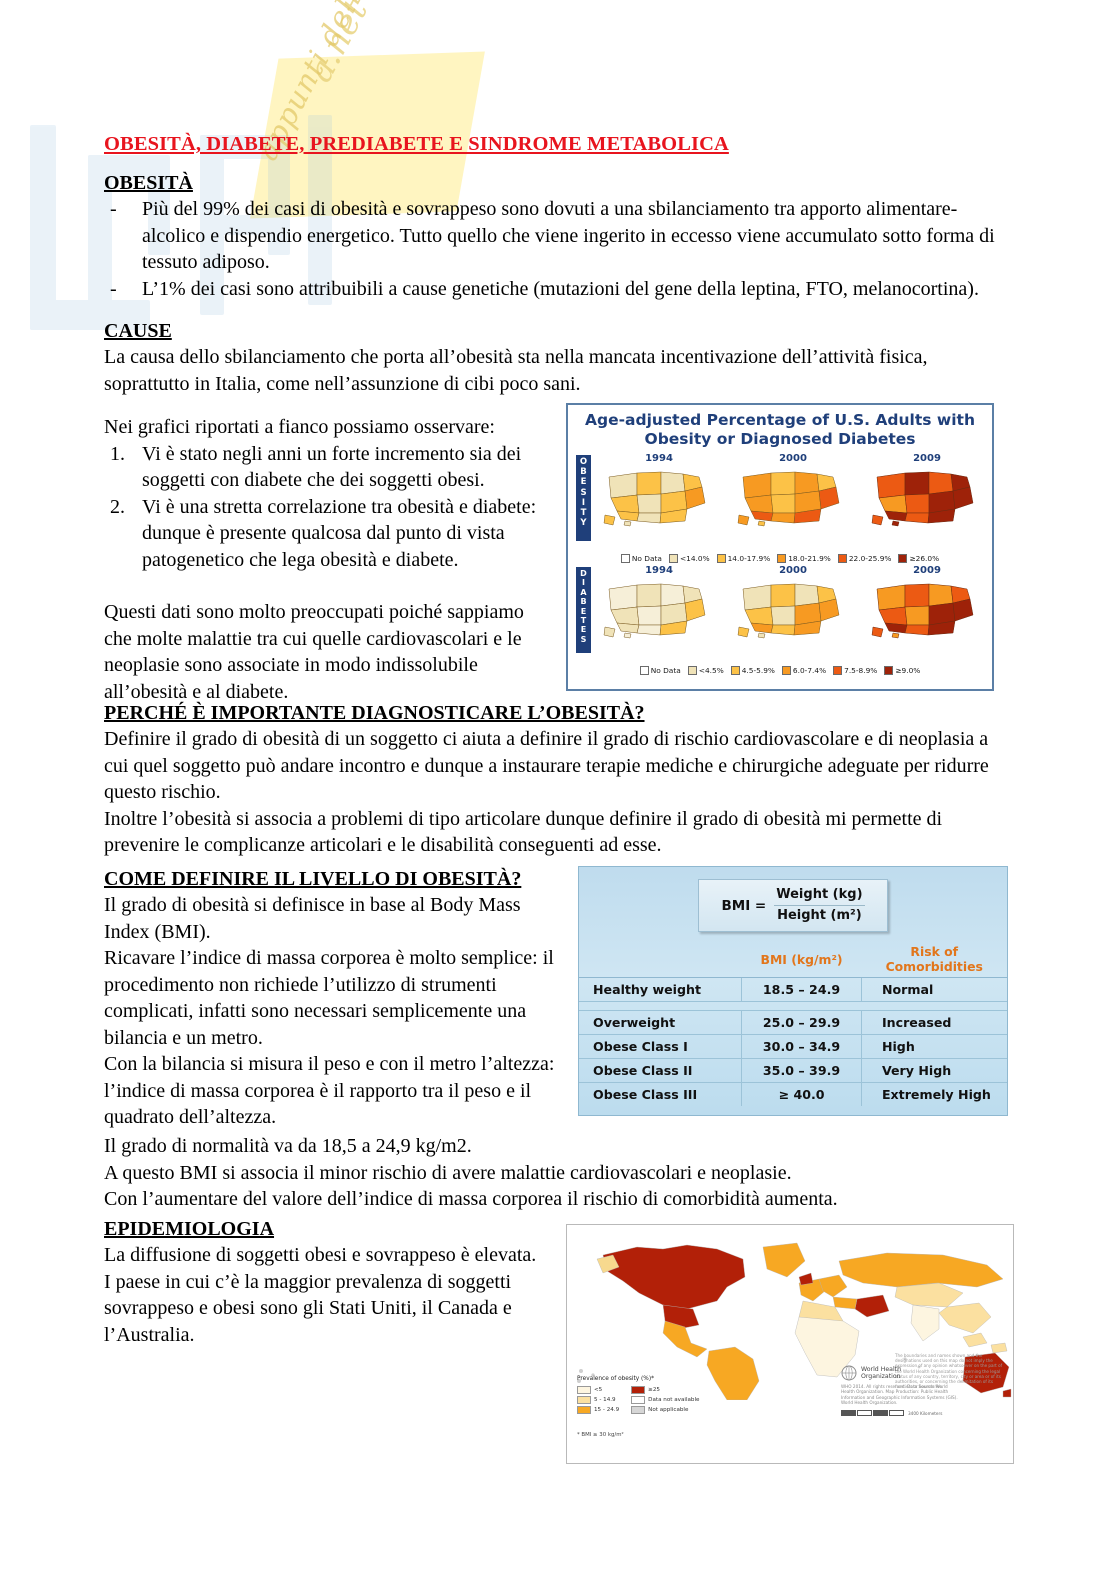  Describe the element at coordinates (189, 1229) in the screenshot. I see `section-heading-epidemiologia: EPIDEMIOLOGIA` at that location.